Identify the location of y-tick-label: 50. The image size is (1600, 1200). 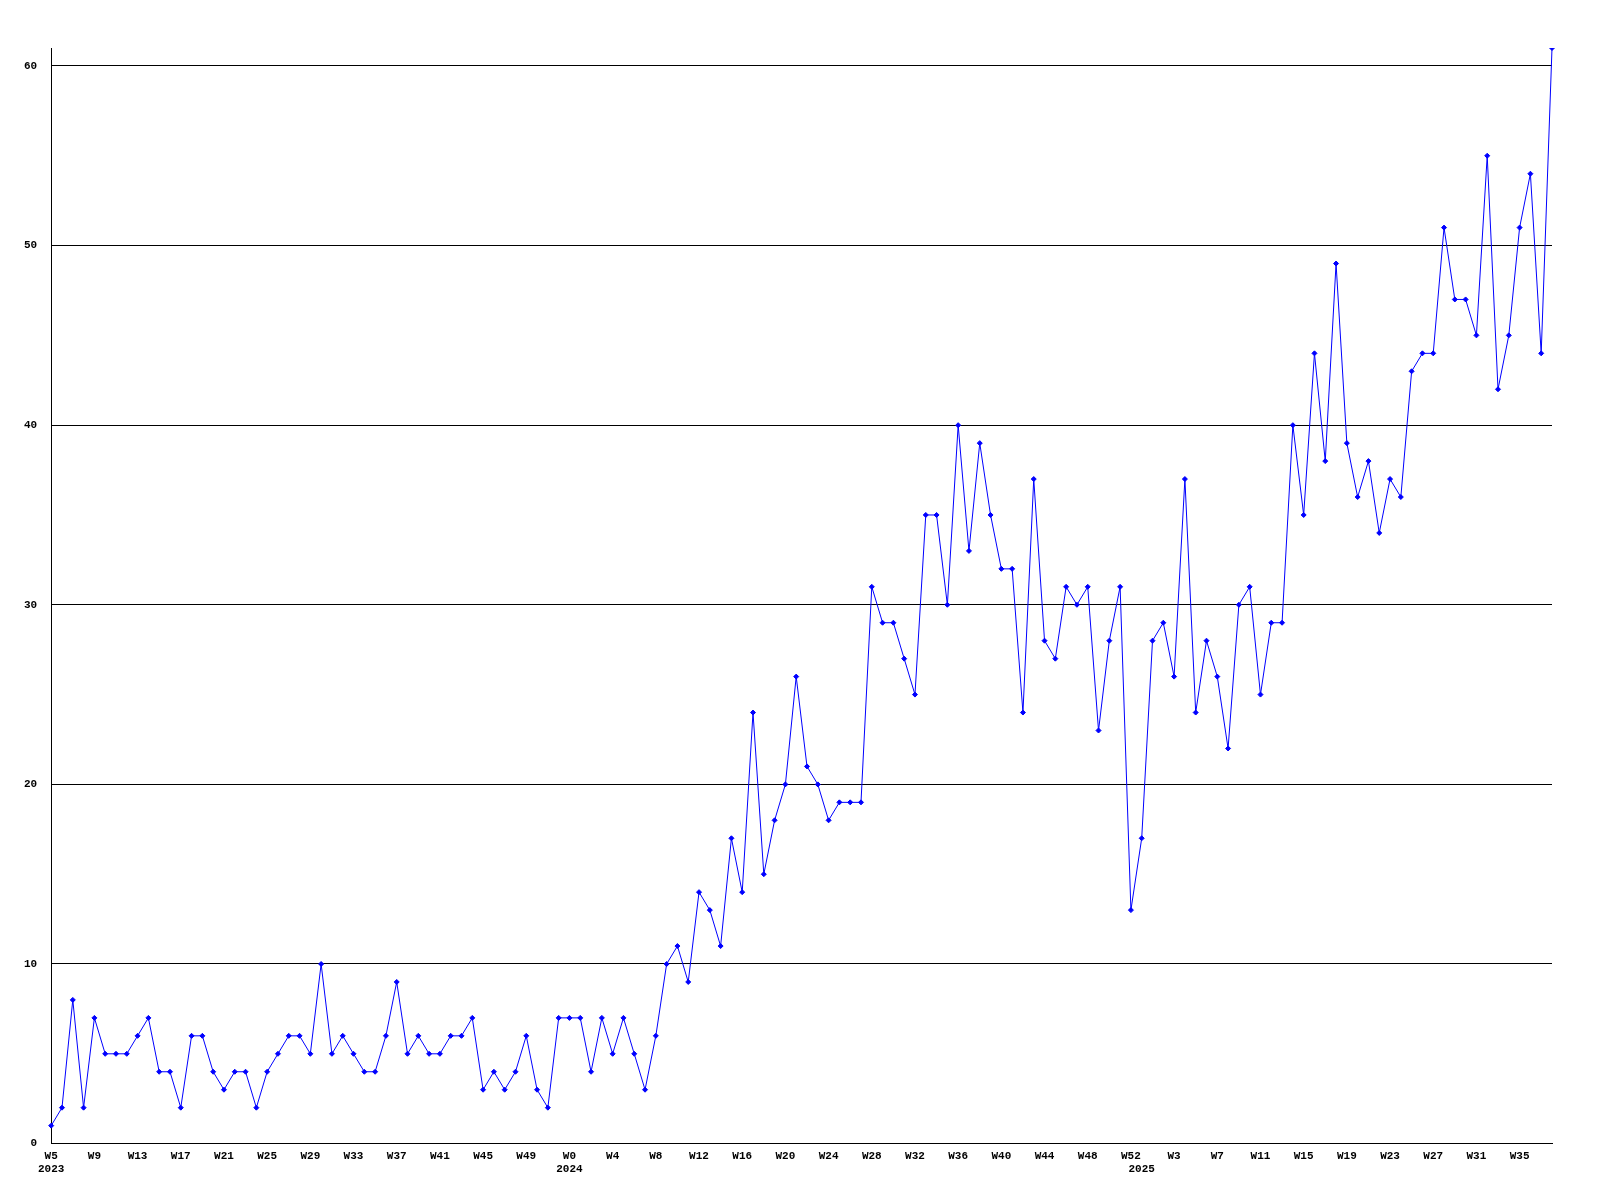
(31, 245).